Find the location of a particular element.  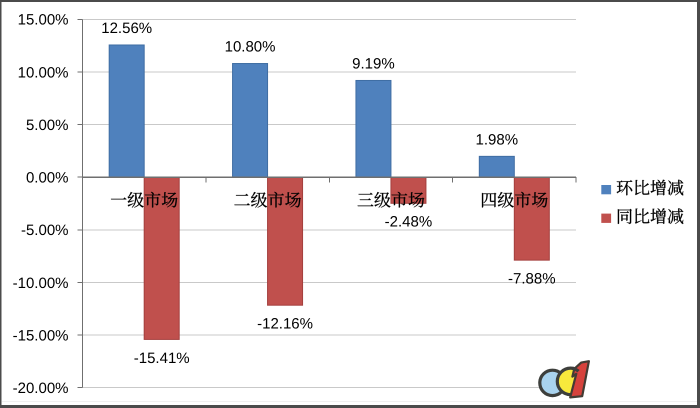

svg-text: -7.88% is located at coordinates (532, 279).